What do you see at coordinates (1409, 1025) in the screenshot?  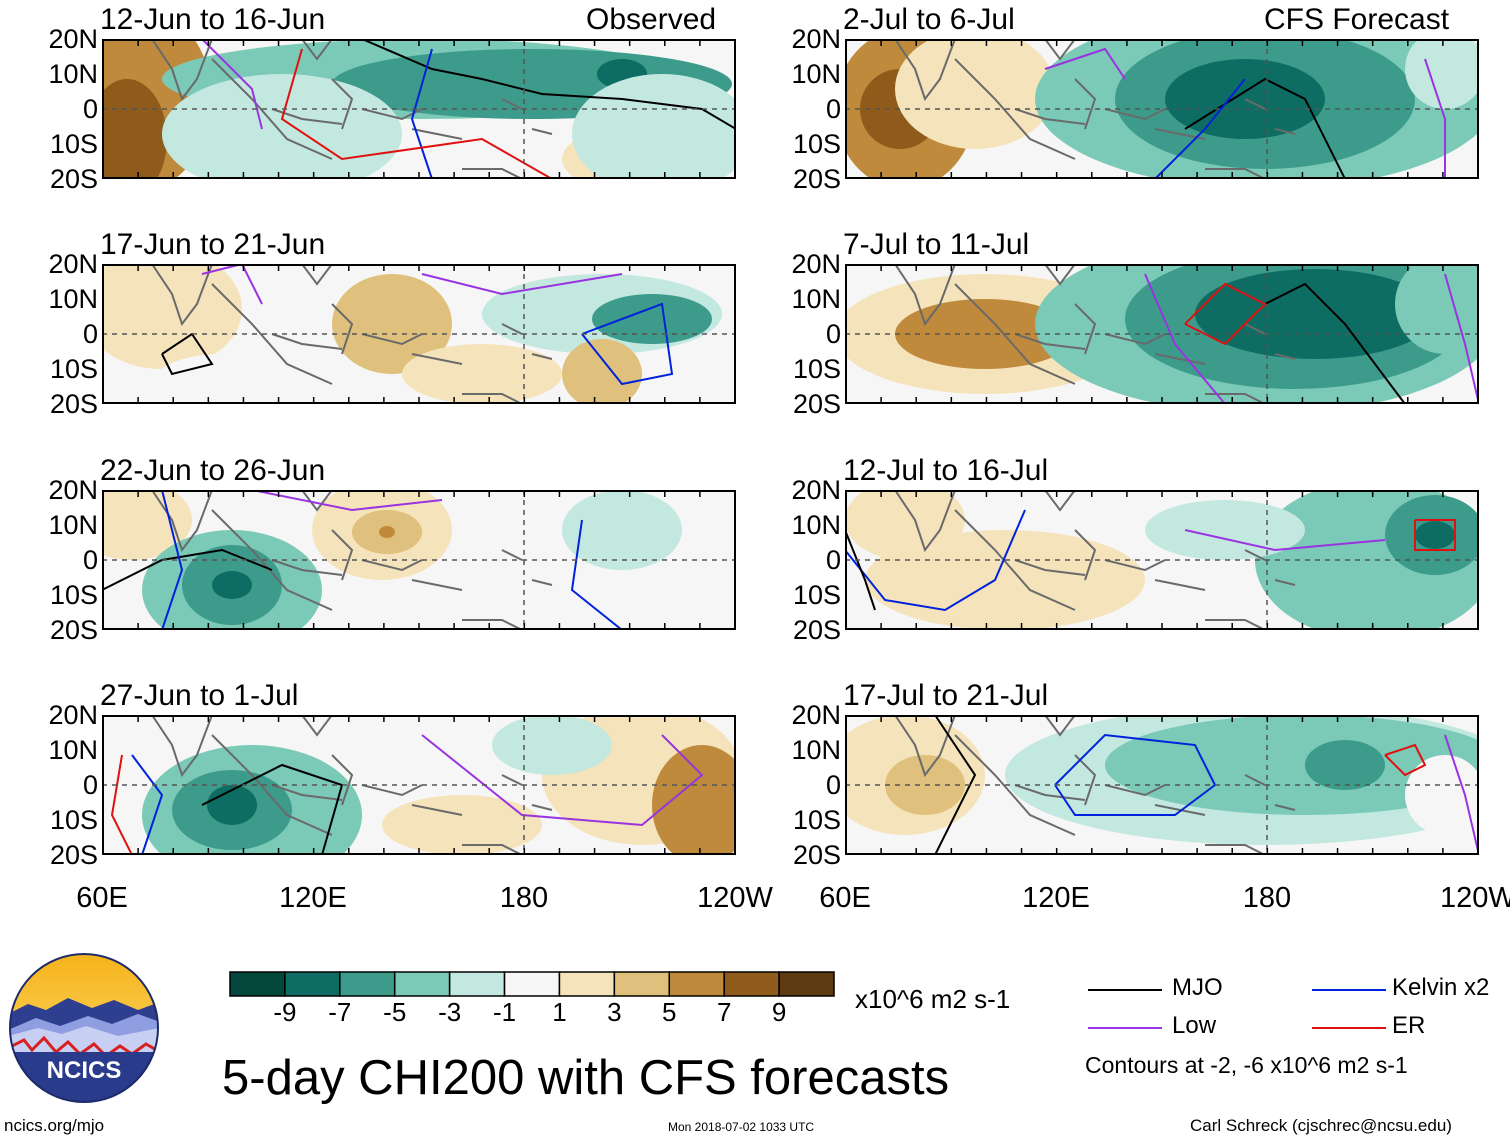 I see `legend-label-er: ER` at bounding box center [1409, 1025].